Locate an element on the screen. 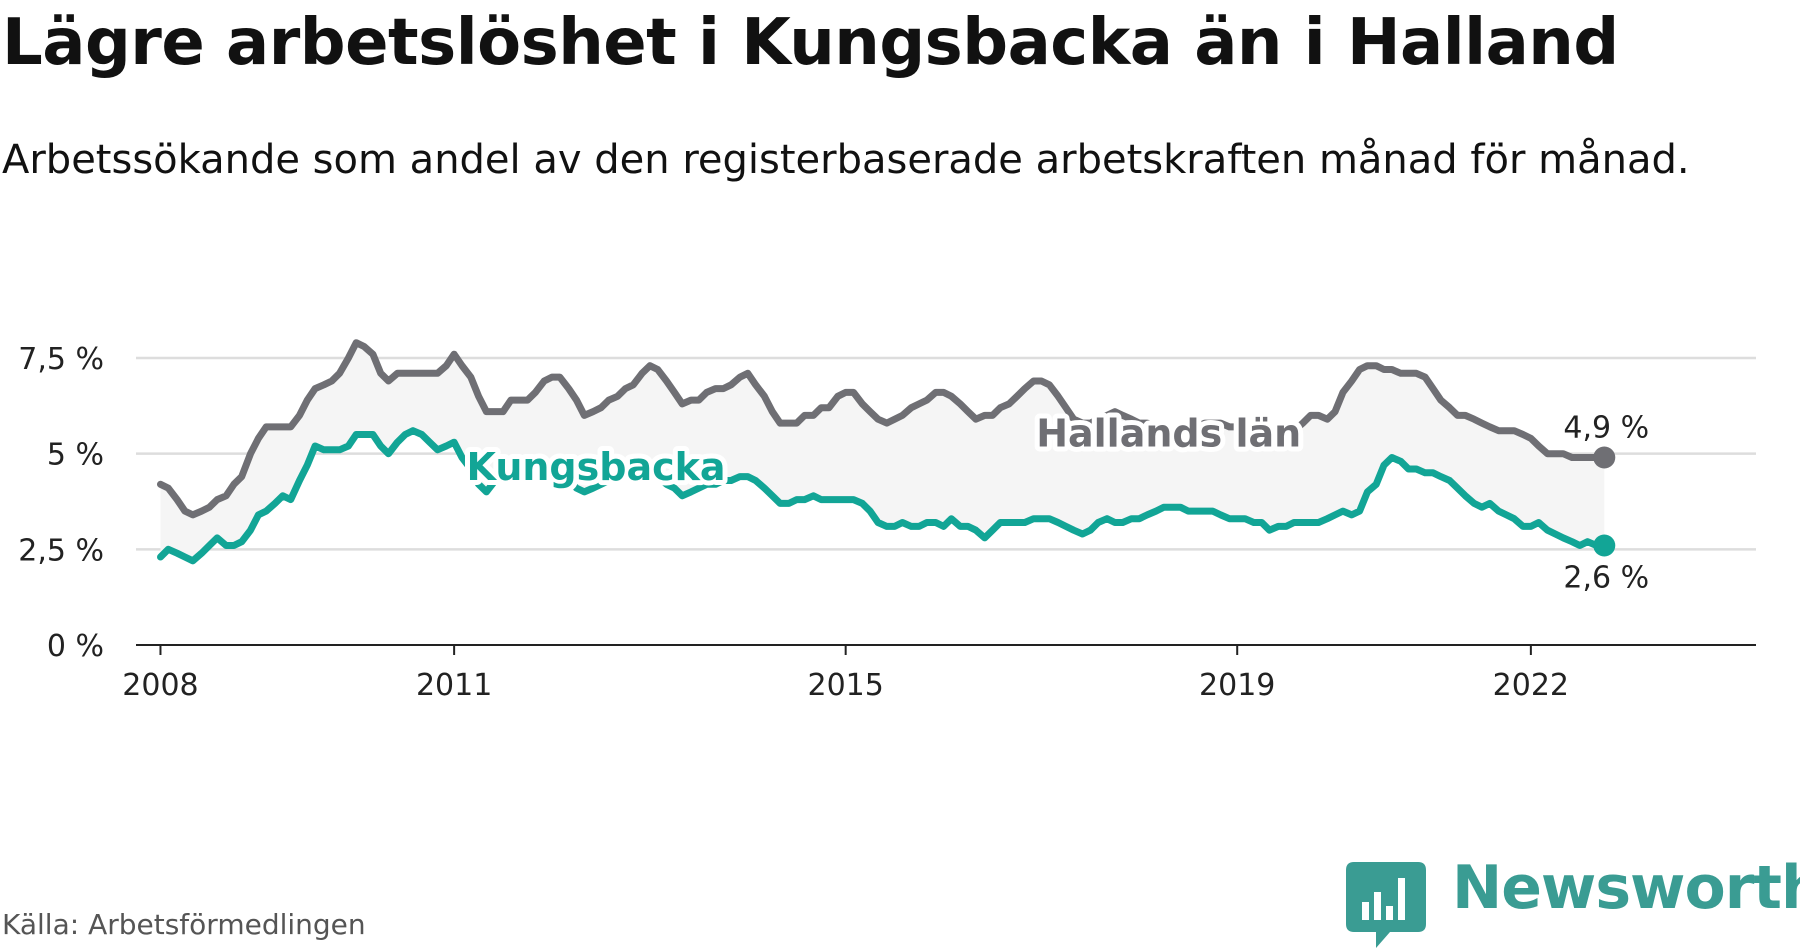  x-axis: 2008 2011 2015 2019 2022 is located at coordinates (939, 673).